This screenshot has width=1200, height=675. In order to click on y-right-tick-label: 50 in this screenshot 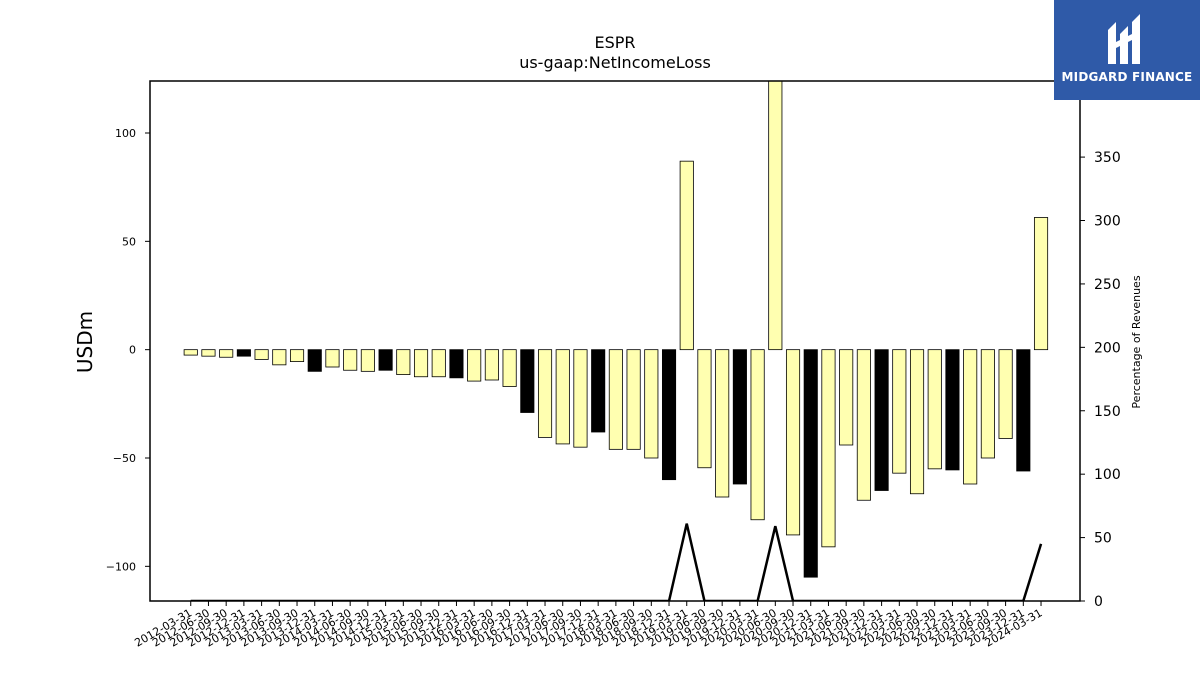, I will do `click(1103, 539)`.